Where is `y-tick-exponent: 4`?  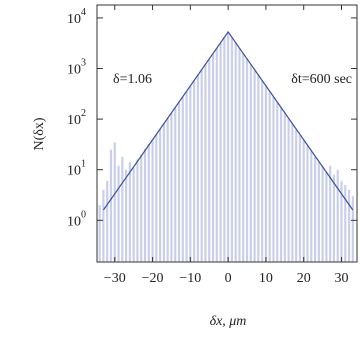
y-tick-exponent: 4 is located at coordinates (83, 12).